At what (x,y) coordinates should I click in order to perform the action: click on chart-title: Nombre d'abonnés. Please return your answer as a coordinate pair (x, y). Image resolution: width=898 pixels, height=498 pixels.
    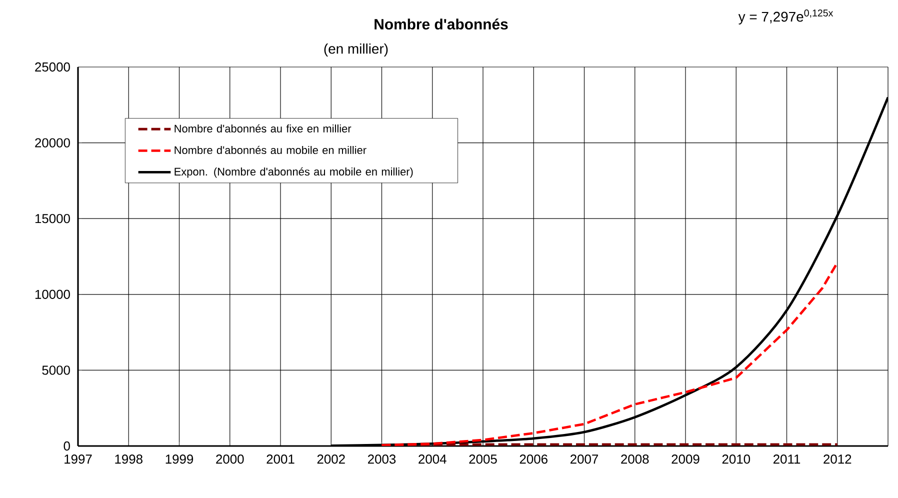
    Looking at the image, I should click on (441, 24).